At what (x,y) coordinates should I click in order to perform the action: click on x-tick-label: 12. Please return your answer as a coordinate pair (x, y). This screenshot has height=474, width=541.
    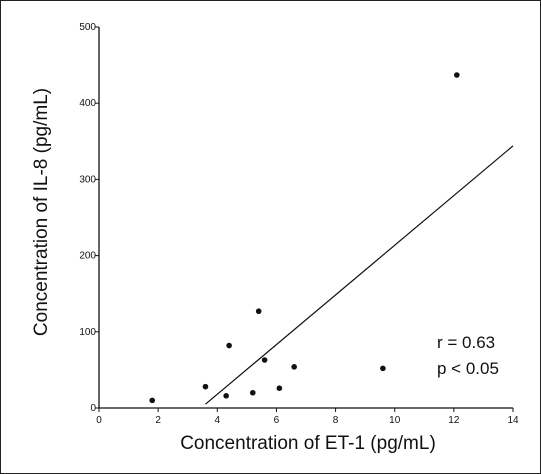
    Looking at the image, I should click on (454, 420).